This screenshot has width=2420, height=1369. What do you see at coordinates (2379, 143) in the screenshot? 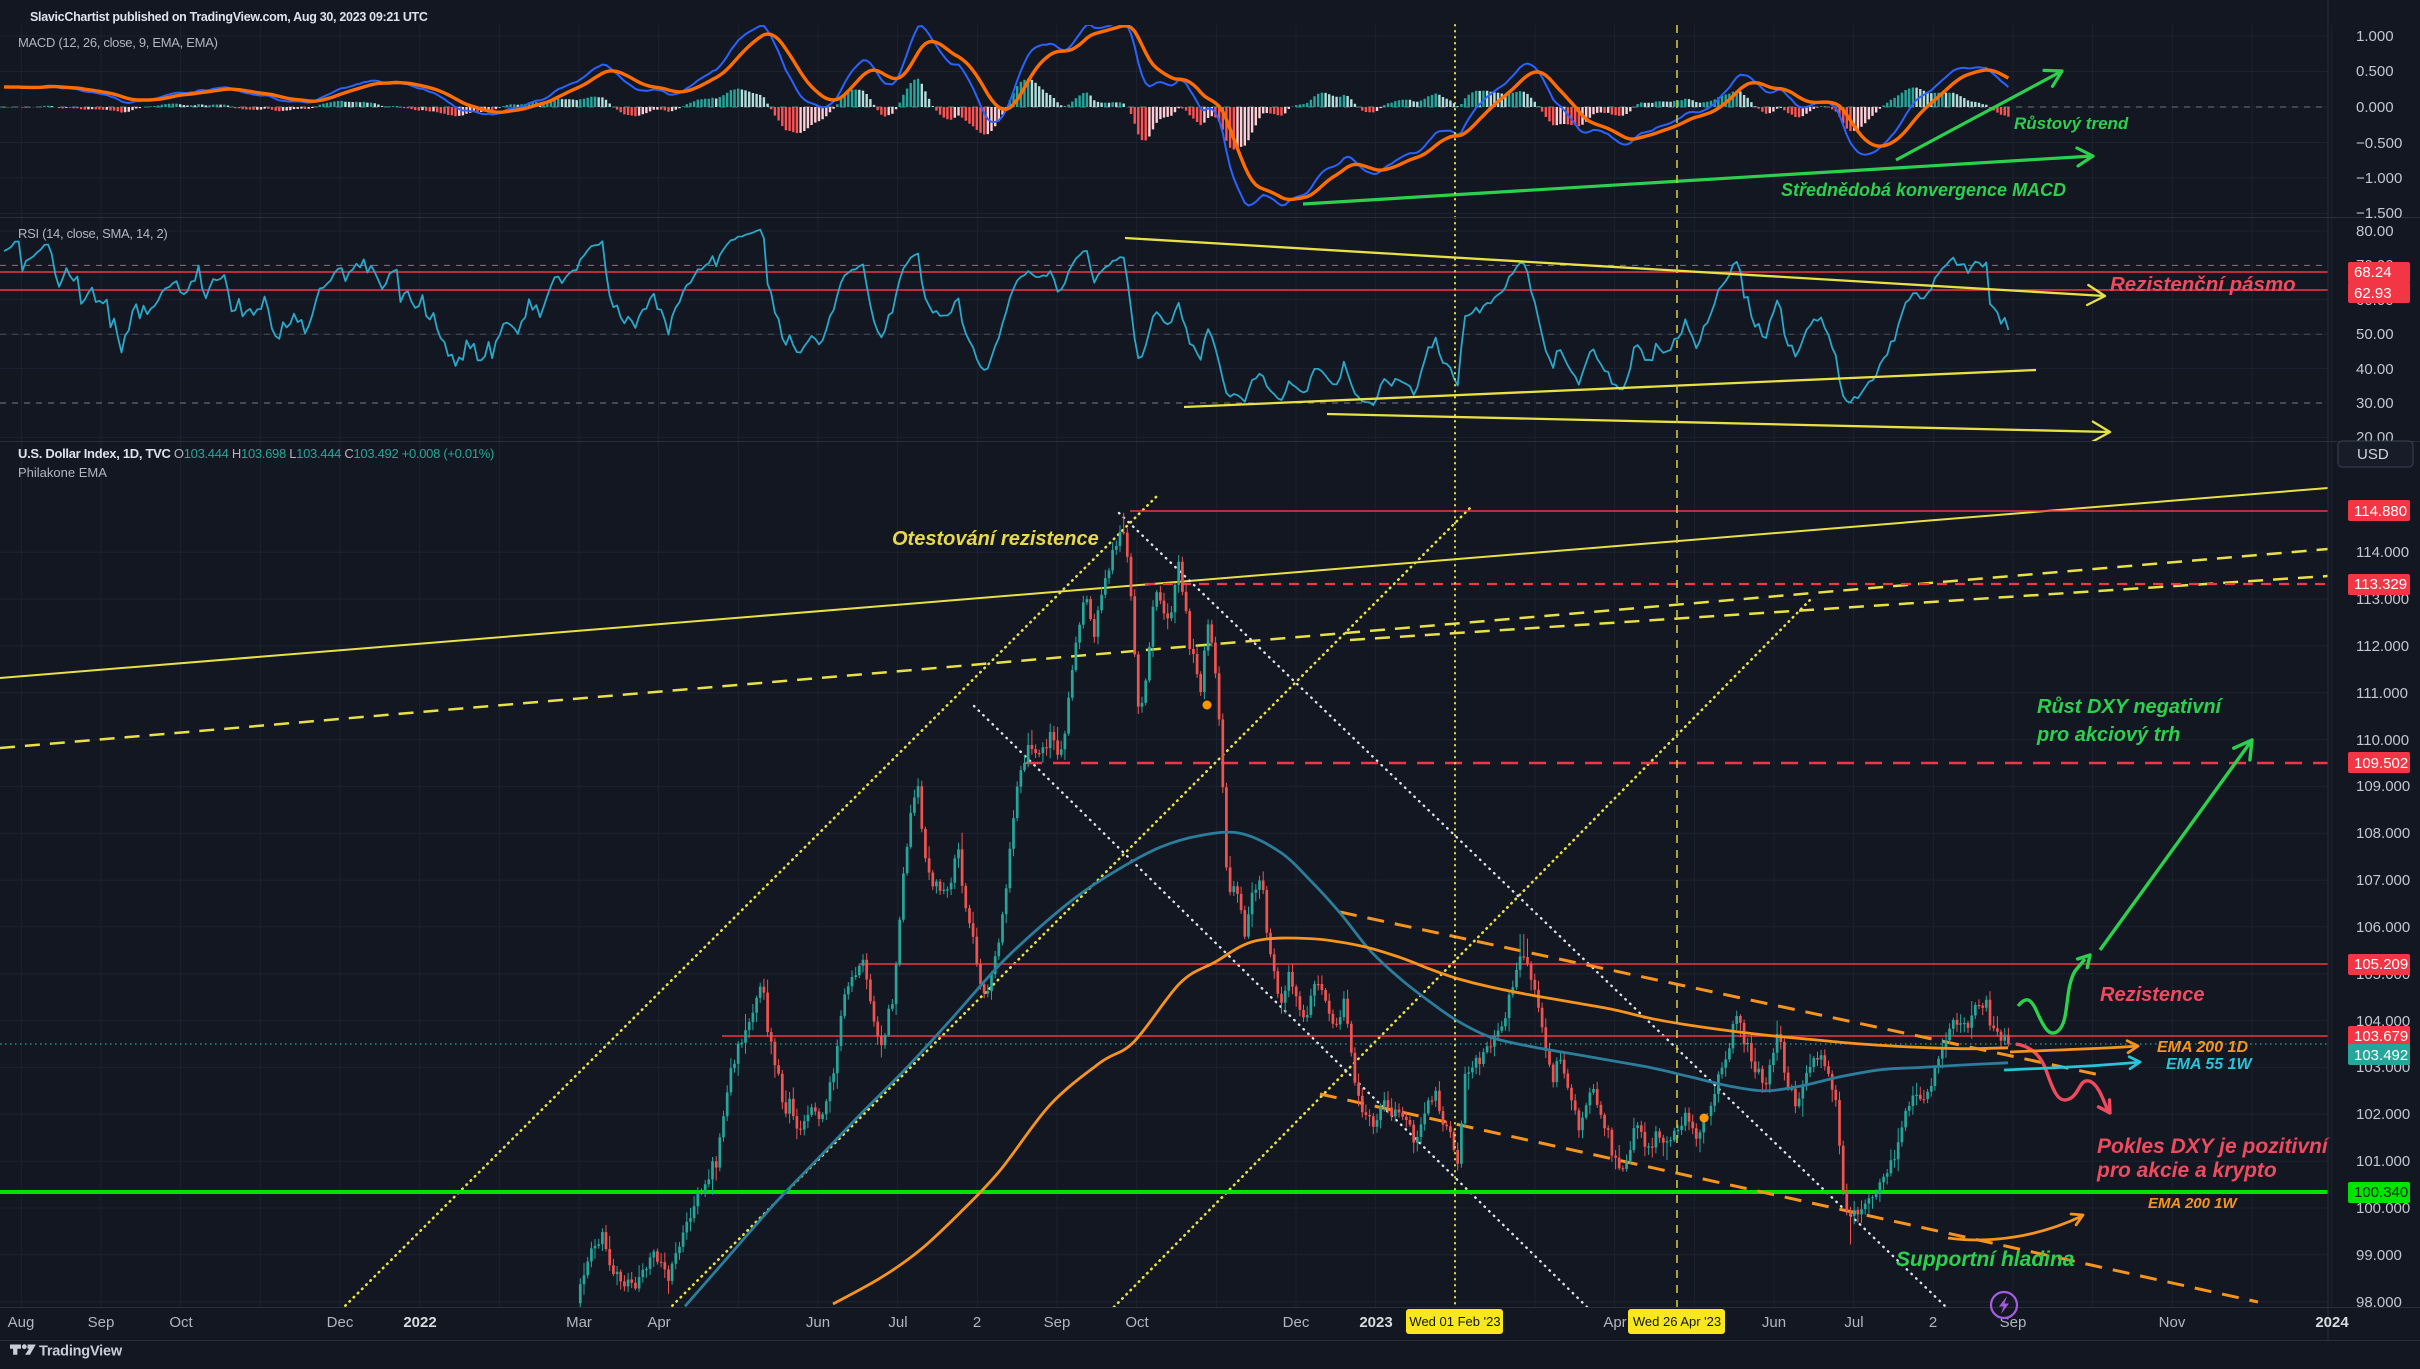
I see `svg-text: −0.500` at bounding box center [2379, 143].